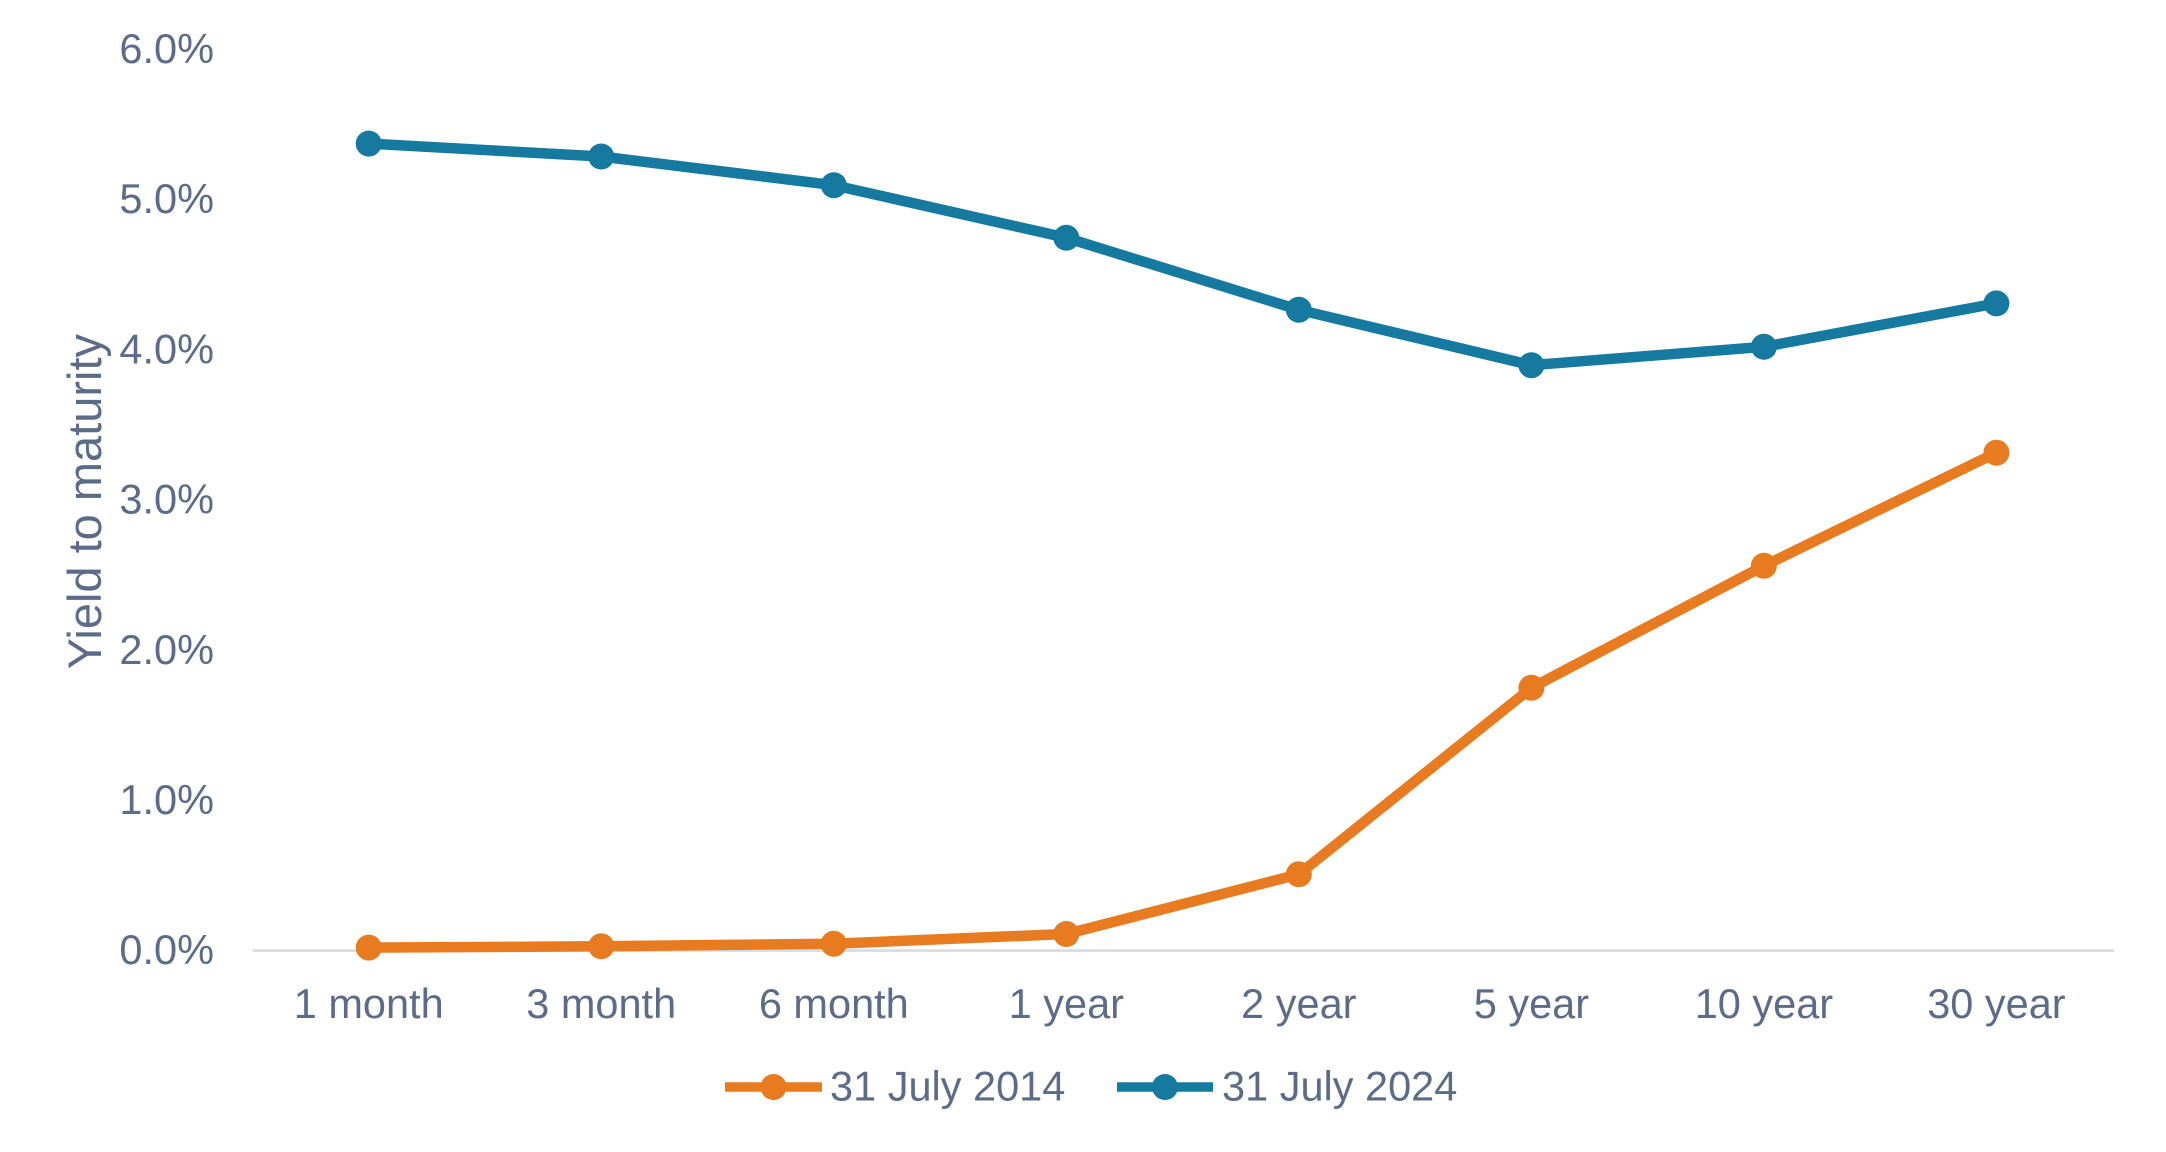 This screenshot has width=2166, height=1152. Describe the element at coordinates (166, 649) in the screenshot. I see `svg-text: 2.0%` at that location.